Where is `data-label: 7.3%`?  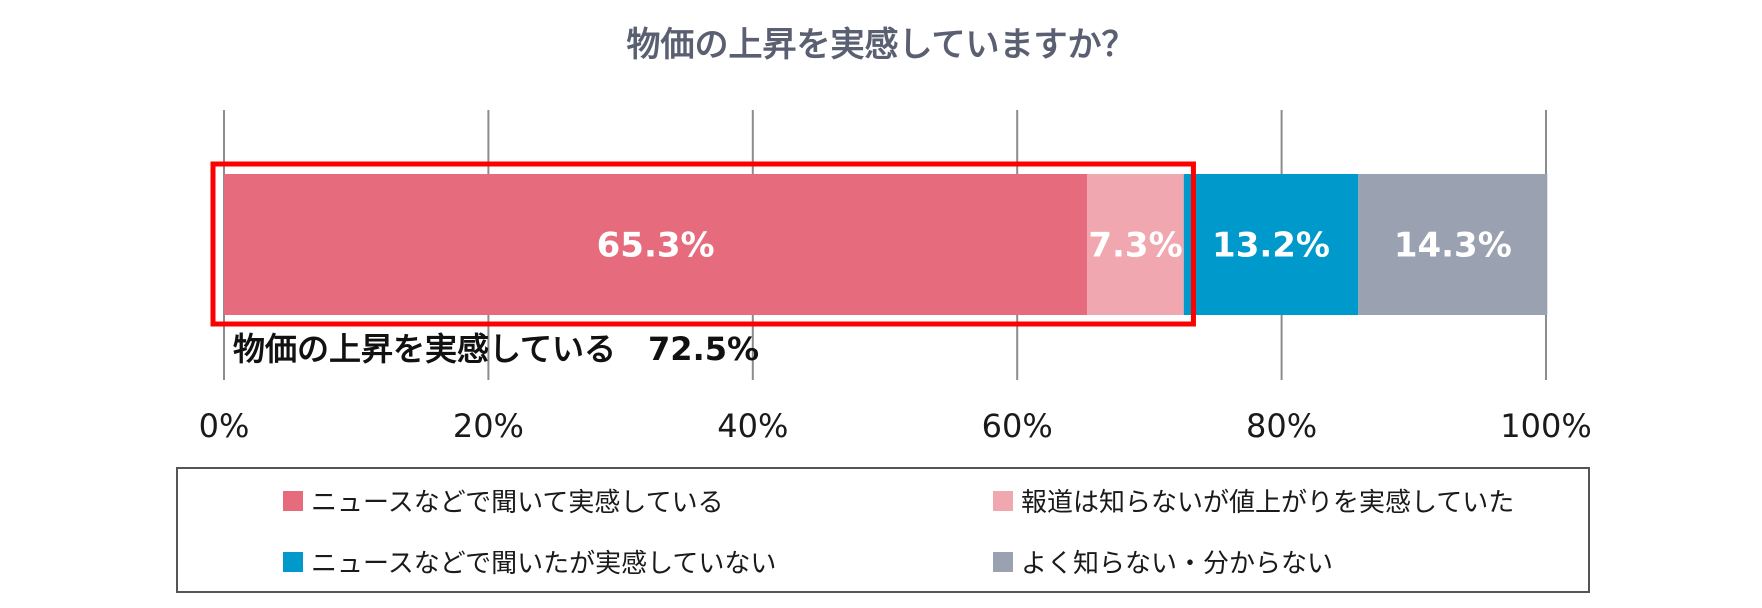 data-label: 7.3% is located at coordinates (1135, 246).